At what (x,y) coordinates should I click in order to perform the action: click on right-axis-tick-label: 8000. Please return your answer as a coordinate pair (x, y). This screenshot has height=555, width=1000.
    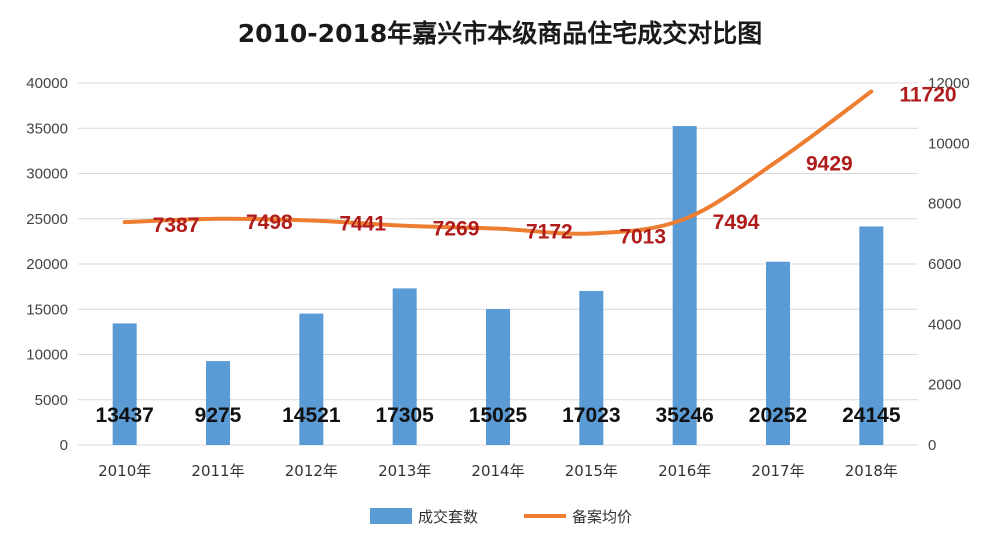
    Looking at the image, I should click on (944, 204).